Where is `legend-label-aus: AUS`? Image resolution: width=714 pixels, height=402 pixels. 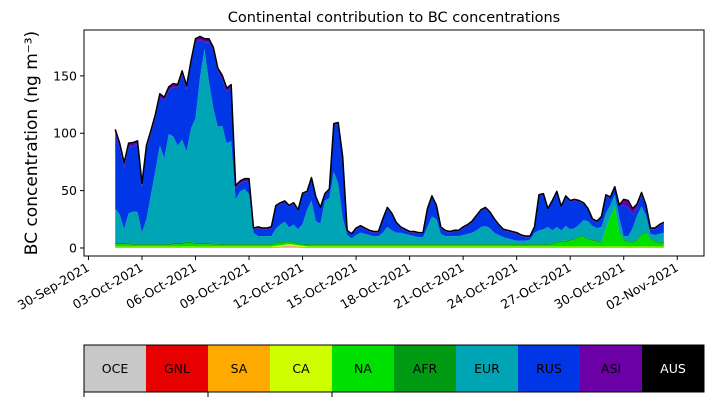
legend-label-aus: AUS is located at coordinates (673, 368).